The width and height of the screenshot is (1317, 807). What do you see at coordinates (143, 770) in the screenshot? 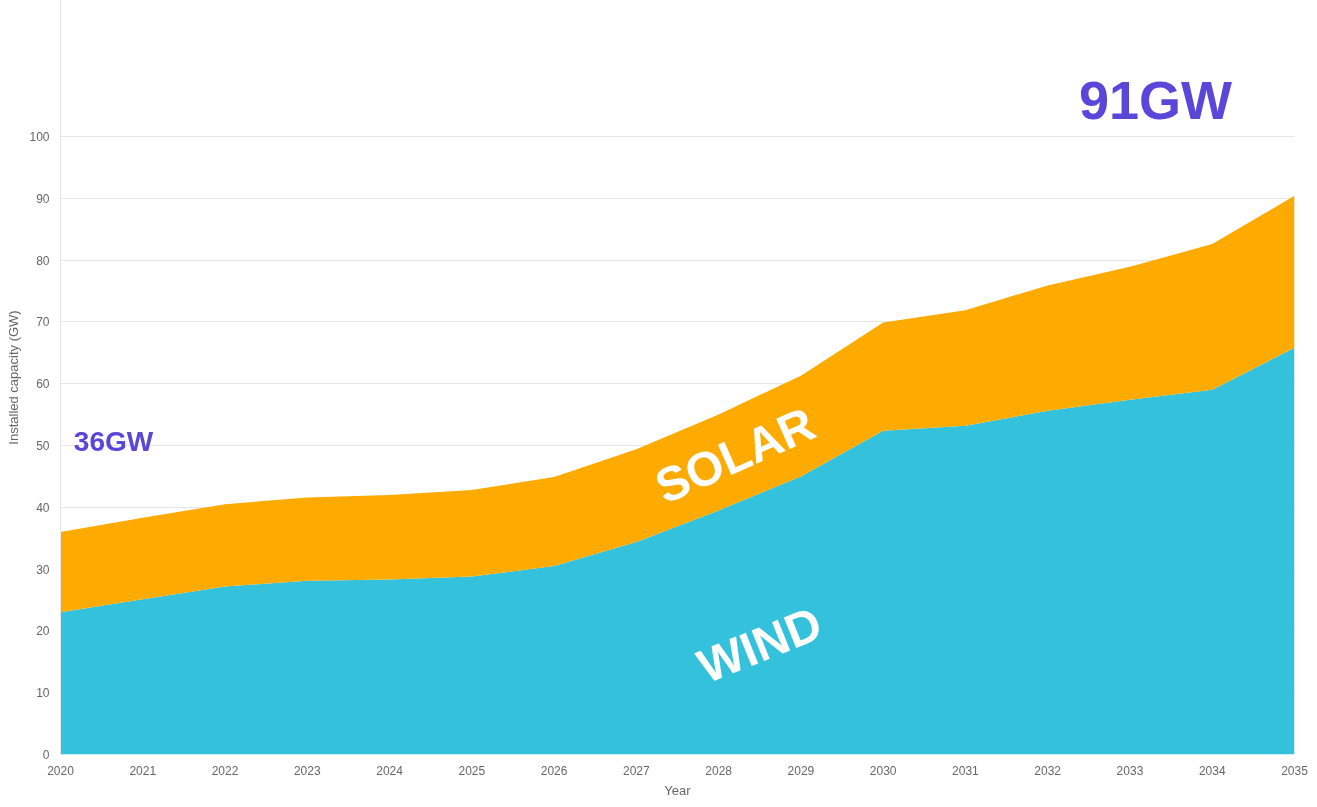
I see `x-tick-label: 2021` at bounding box center [143, 770].